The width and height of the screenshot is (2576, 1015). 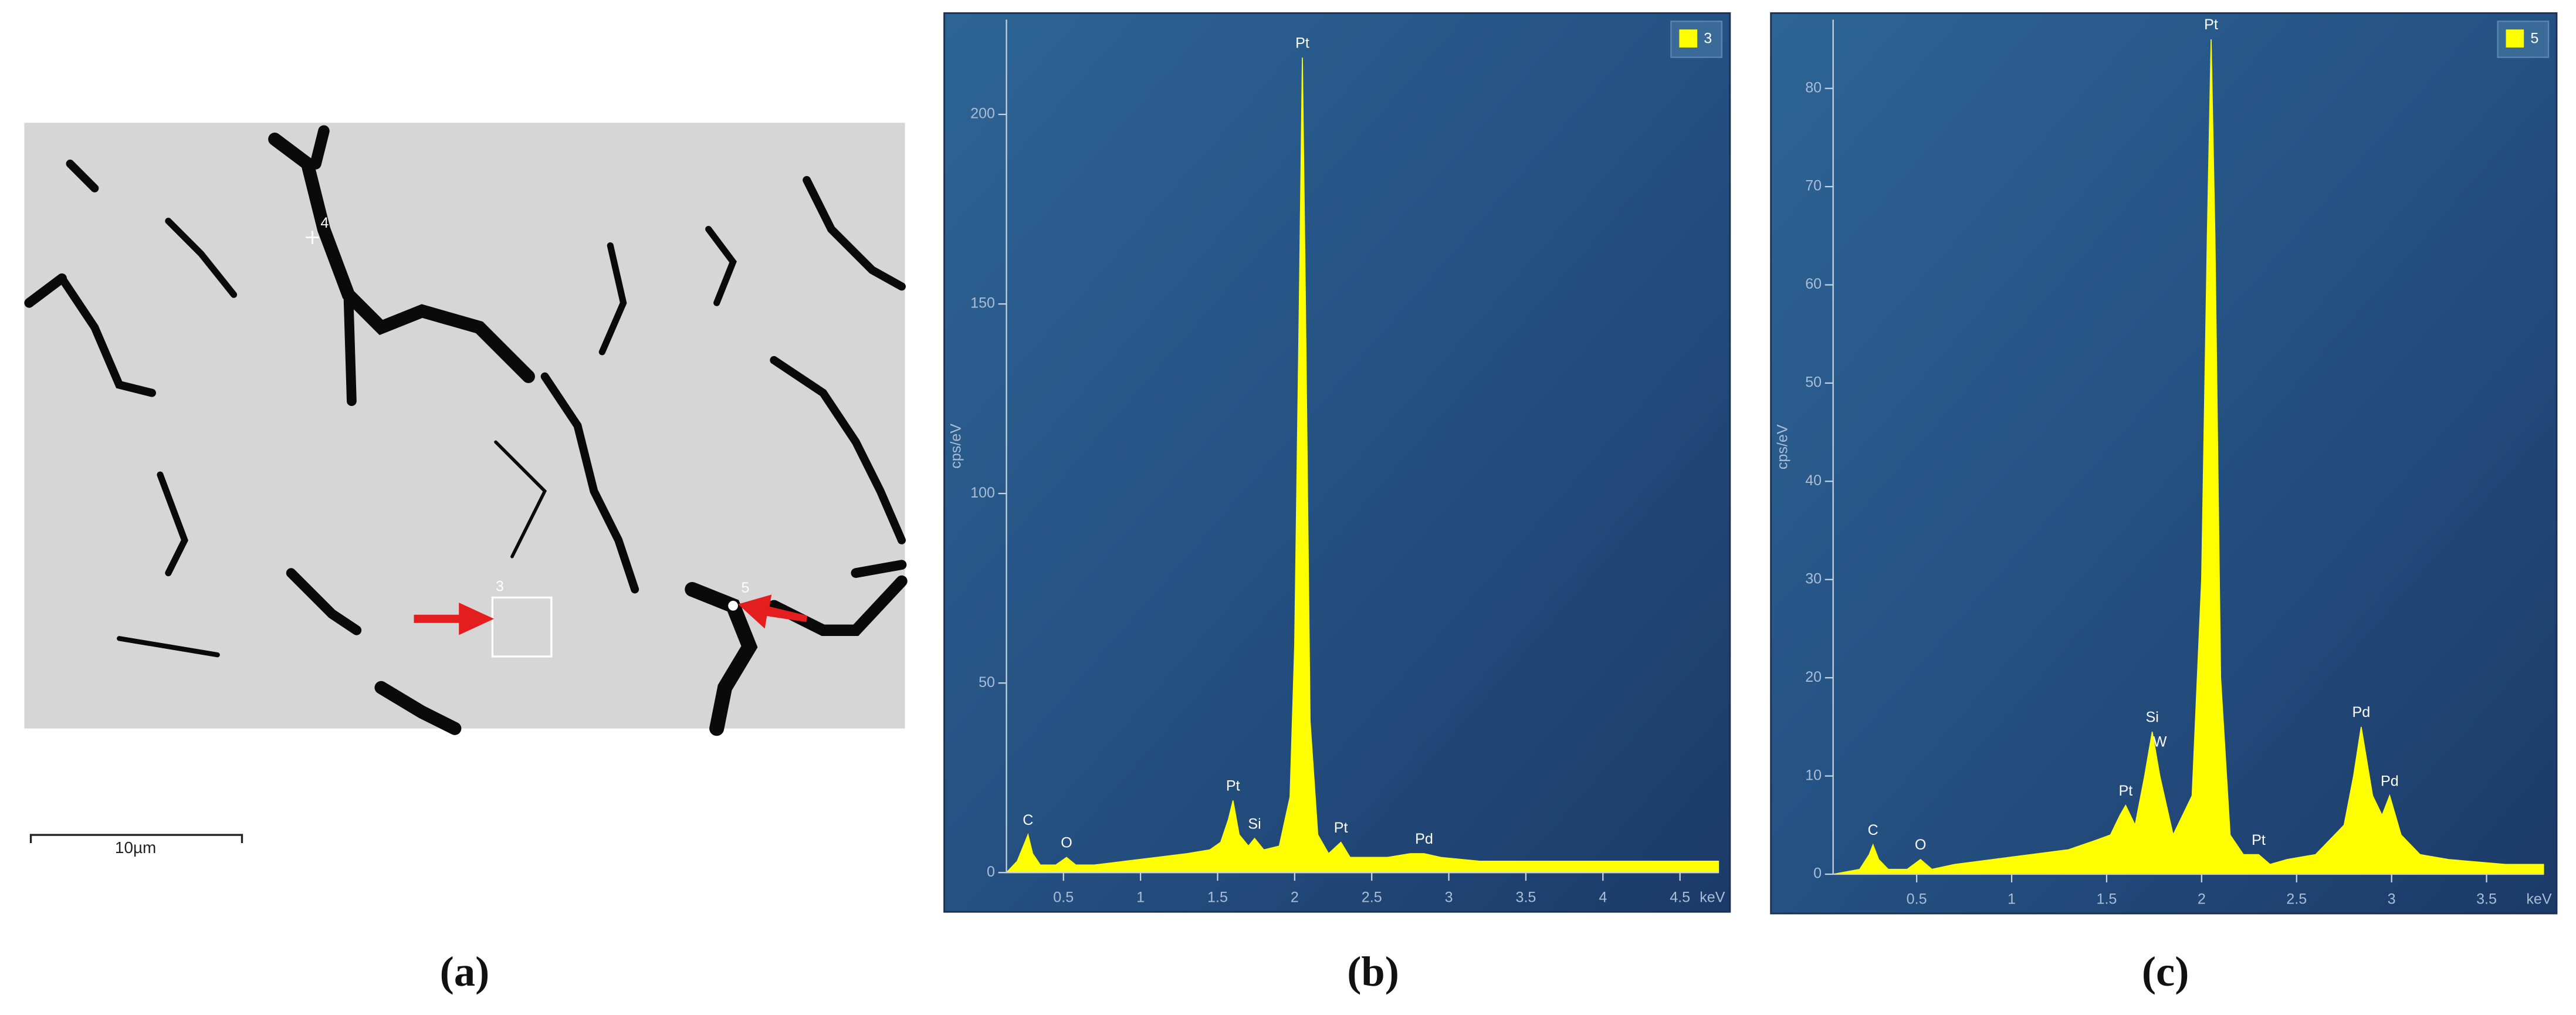 What do you see at coordinates (2534, 39) in the screenshot?
I see `legend-label: 5` at bounding box center [2534, 39].